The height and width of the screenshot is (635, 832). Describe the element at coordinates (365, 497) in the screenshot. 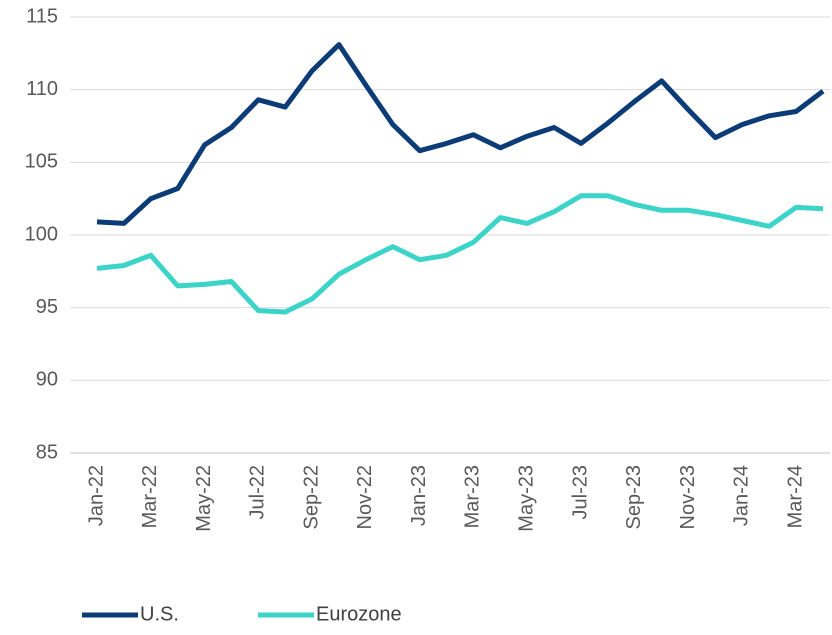

I see `x-tick-label: Nov-22` at that location.